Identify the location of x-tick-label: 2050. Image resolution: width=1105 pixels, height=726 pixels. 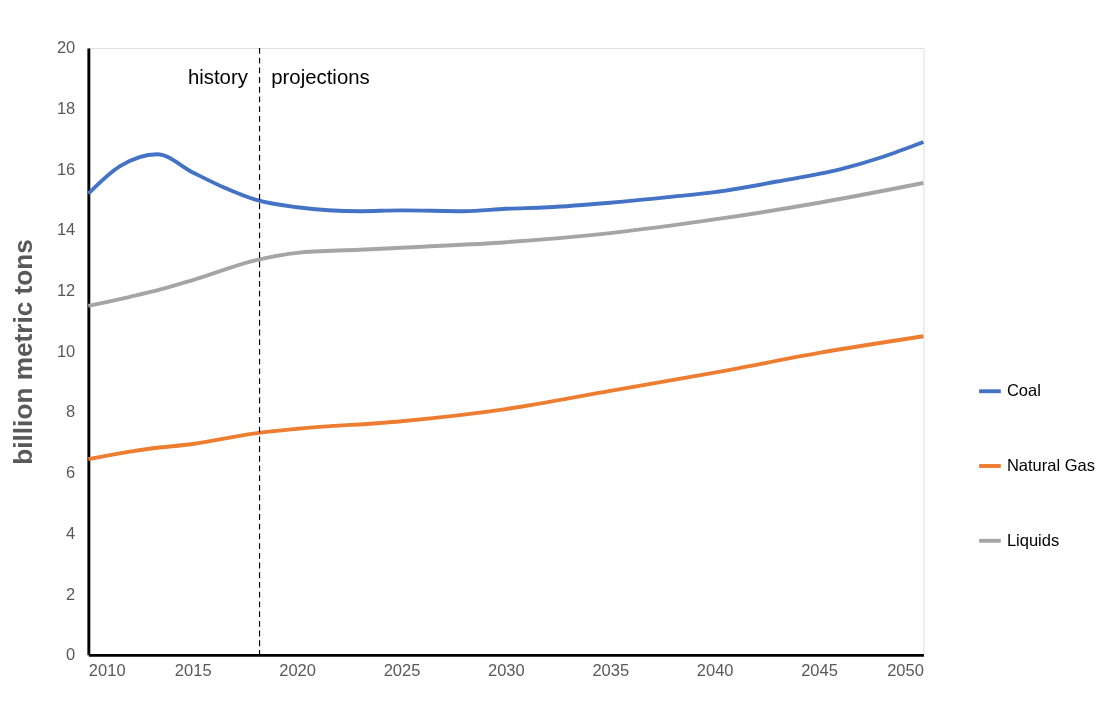
(905, 669).